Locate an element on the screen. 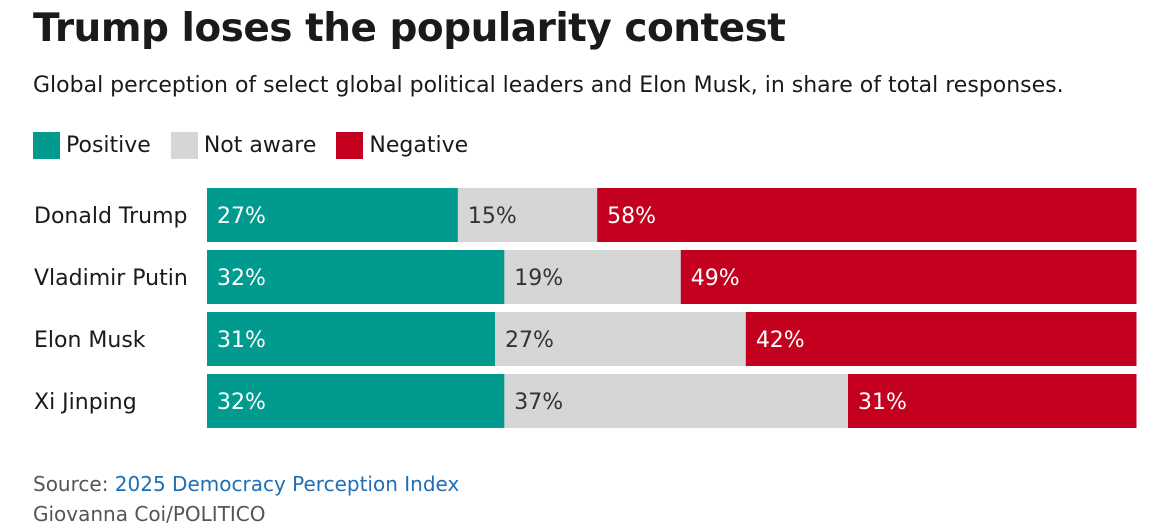  legend-item-negative: Negative is located at coordinates (402, 145).